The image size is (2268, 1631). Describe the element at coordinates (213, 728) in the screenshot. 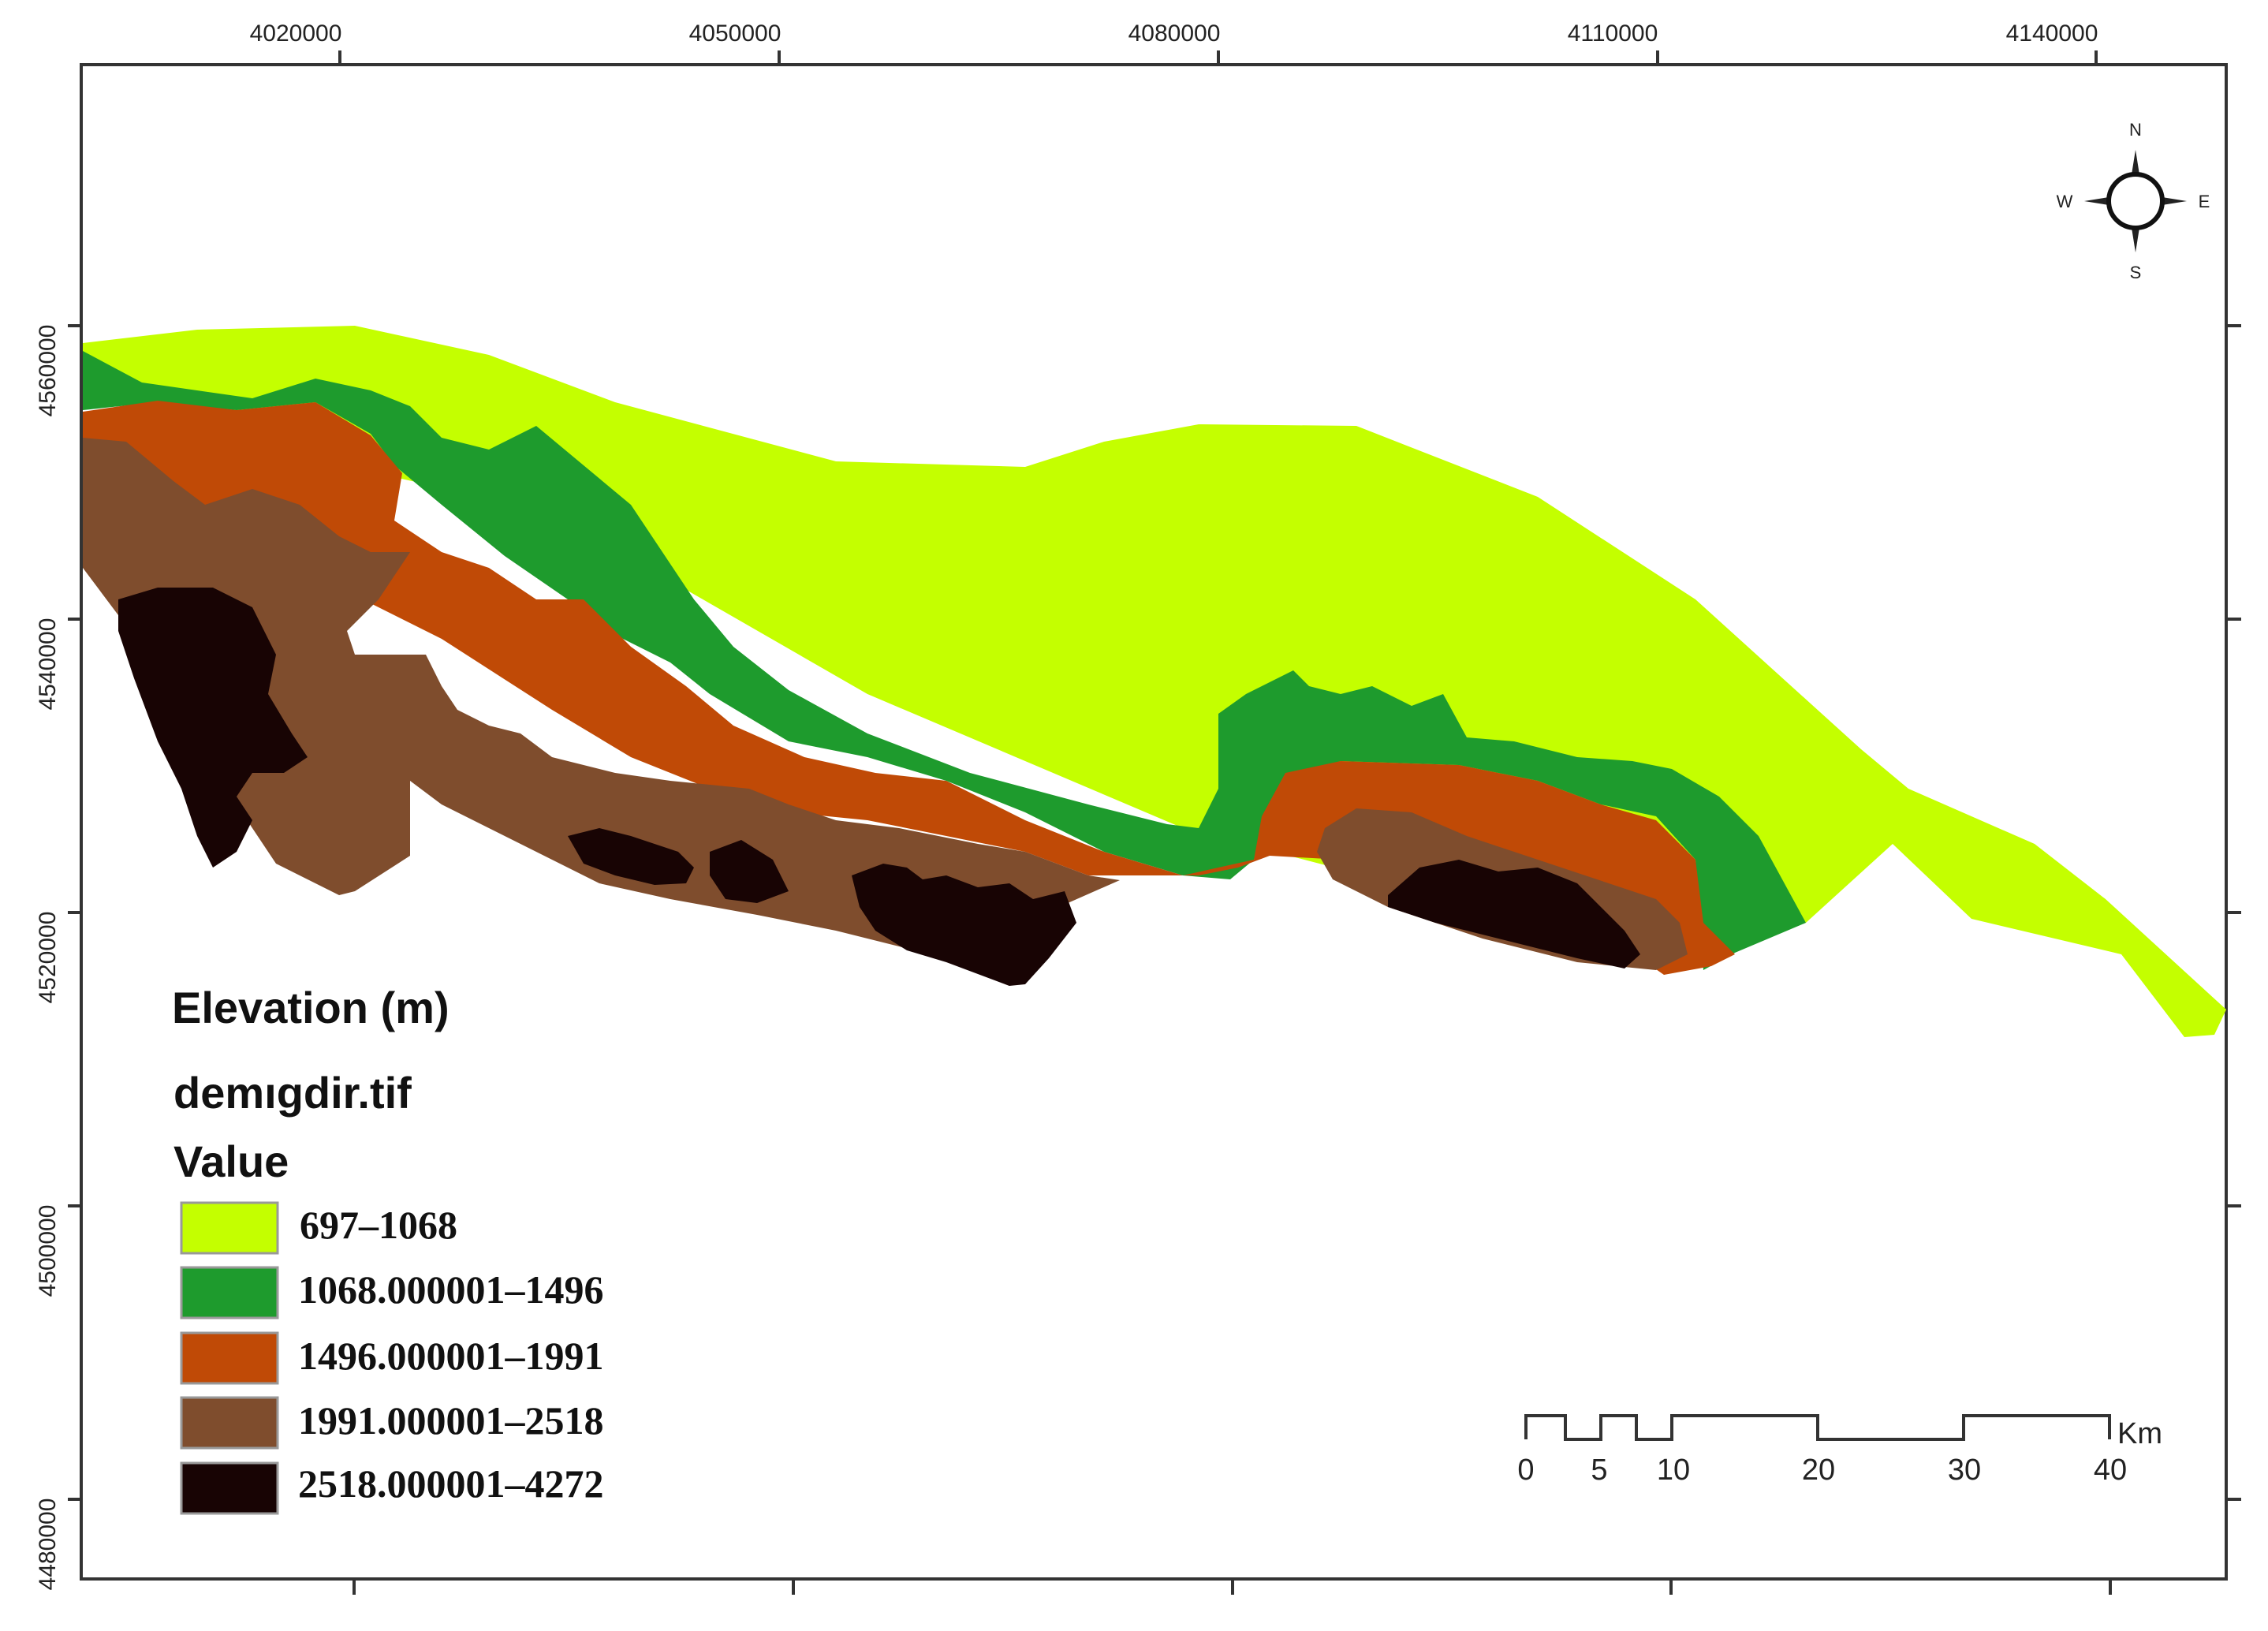

I see `elevation-zone-2518-4272-west` at that location.